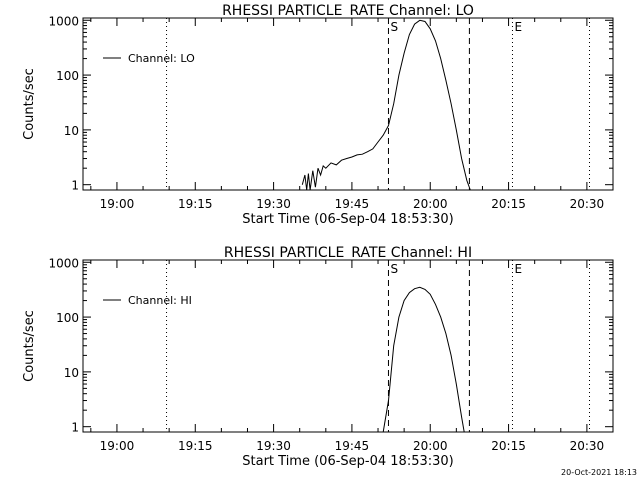 The height and width of the screenshot is (480, 640). I want to click on chart-title: RHESSI PARTICLE_RATE Channel: HI, so click(348, 253).